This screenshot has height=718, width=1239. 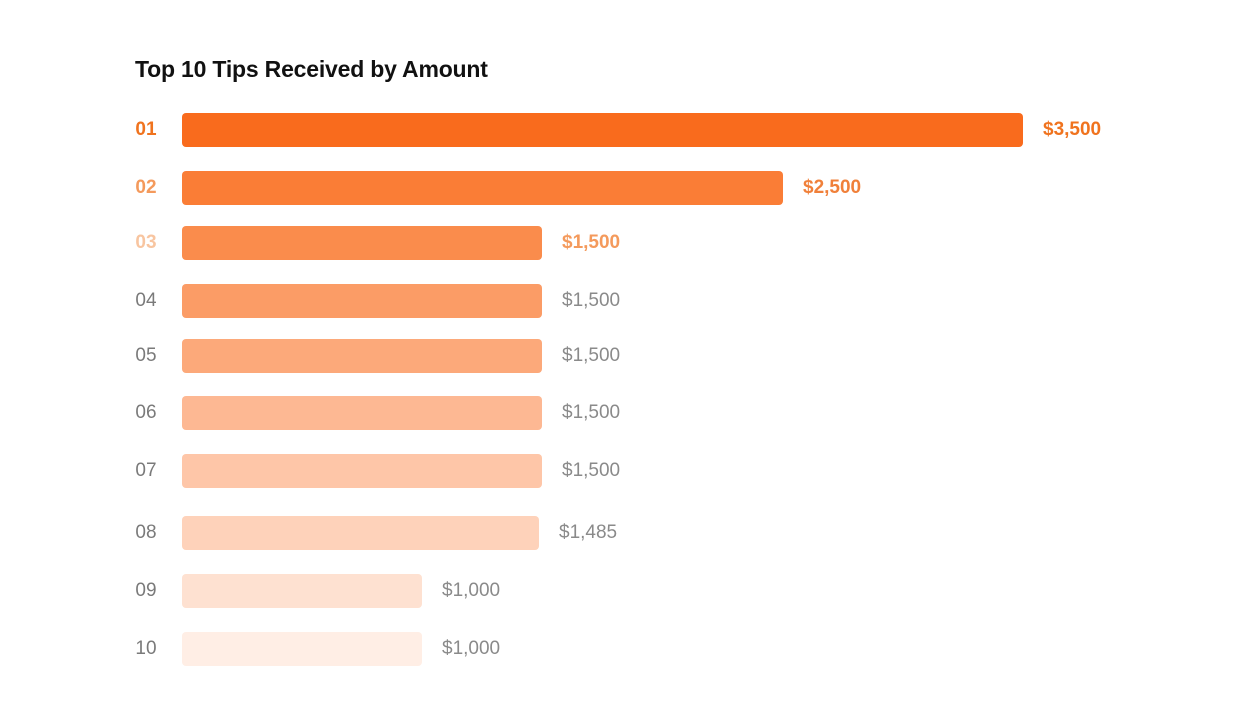 I want to click on rank-label: 05, so click(x=146, y=355).